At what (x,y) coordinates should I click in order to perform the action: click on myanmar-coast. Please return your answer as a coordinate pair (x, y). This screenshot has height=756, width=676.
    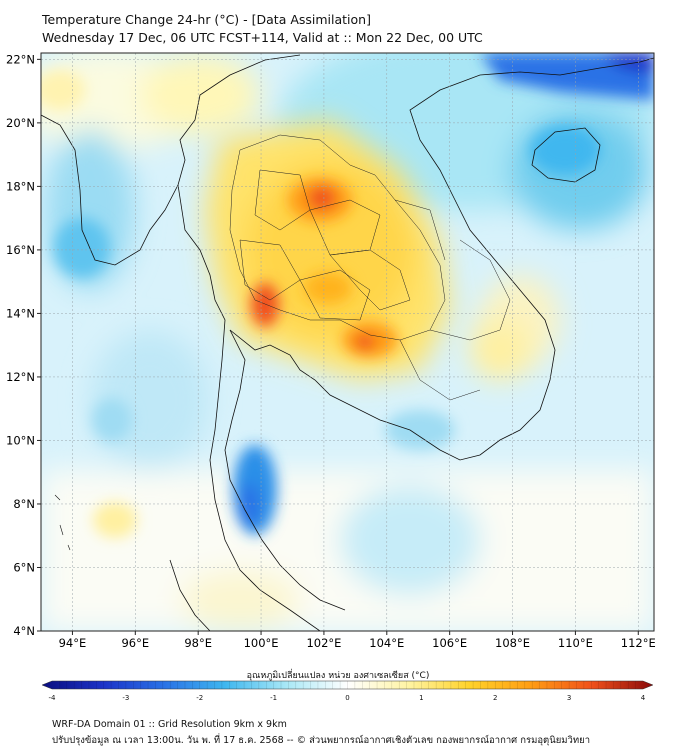
    Looking at the image, I should click on (171, 160).